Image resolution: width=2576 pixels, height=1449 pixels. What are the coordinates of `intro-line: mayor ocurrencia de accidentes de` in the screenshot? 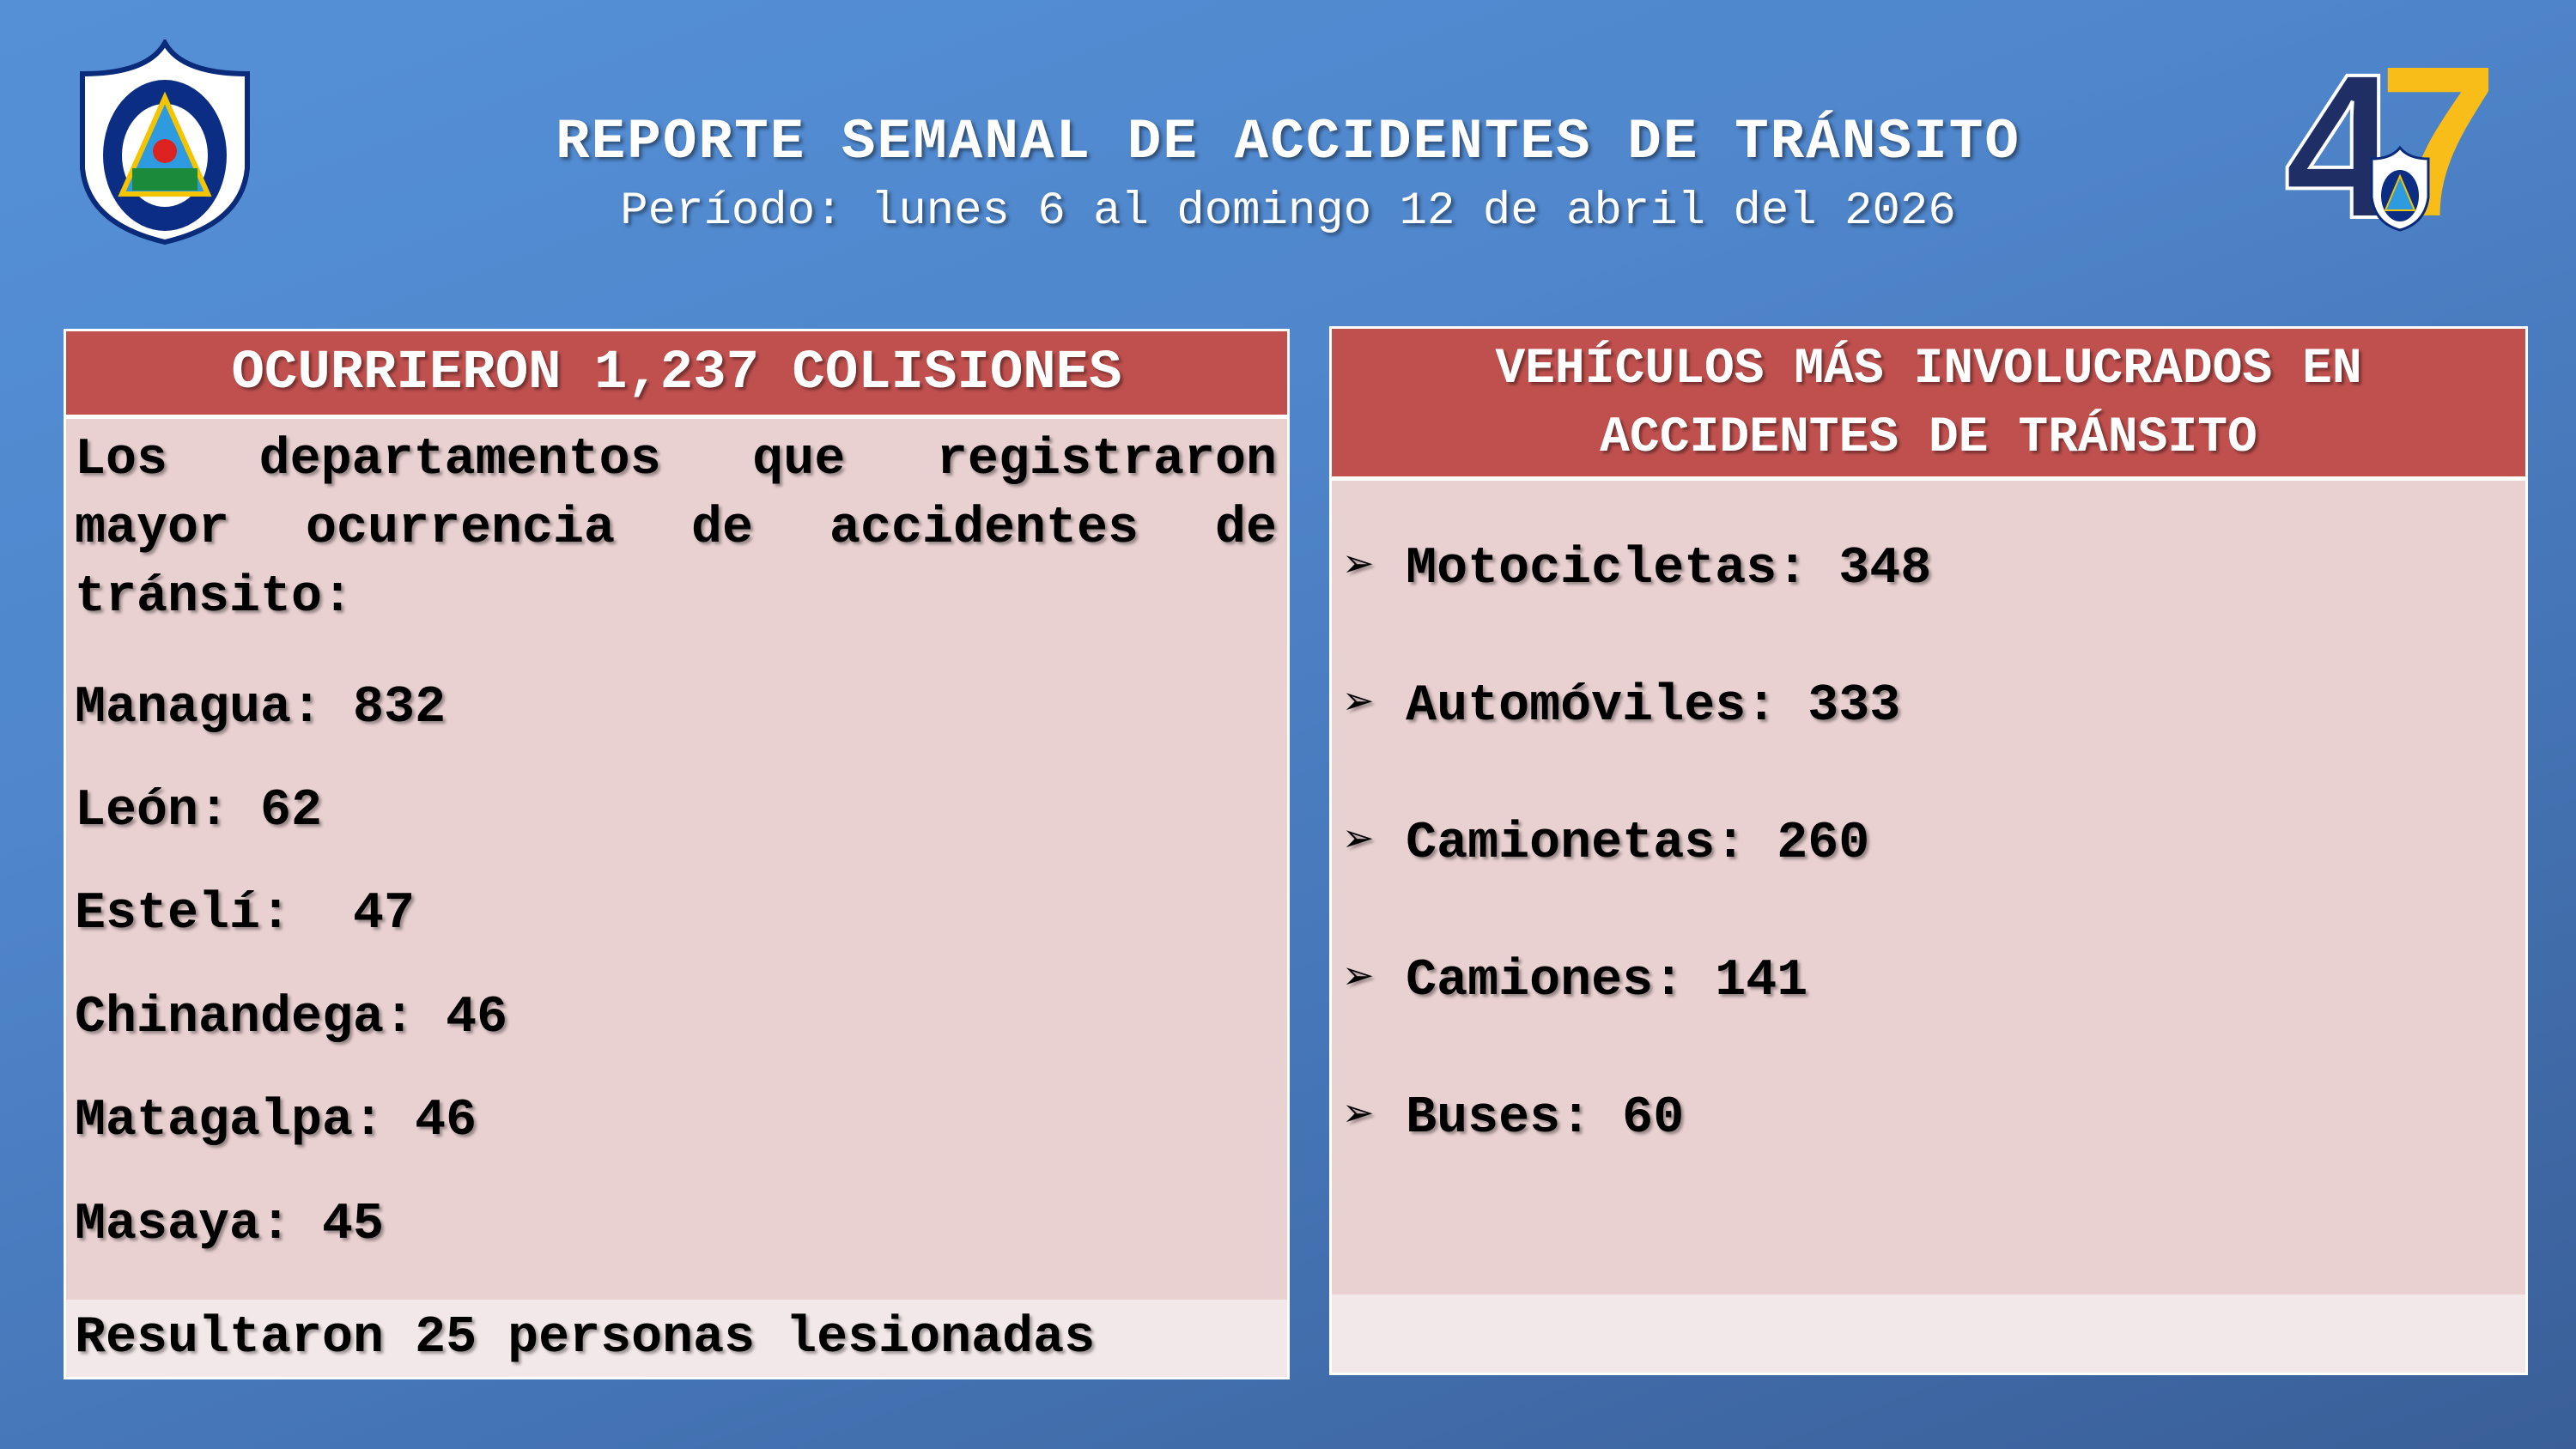 It's located at (676, 529).